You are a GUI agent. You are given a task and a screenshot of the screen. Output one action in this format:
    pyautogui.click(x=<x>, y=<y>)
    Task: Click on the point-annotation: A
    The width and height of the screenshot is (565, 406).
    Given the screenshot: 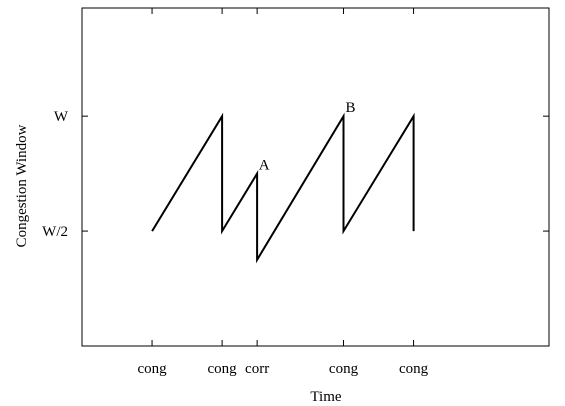 What is the action you would take?
    pyautogui.click(x=264, y=166)
    